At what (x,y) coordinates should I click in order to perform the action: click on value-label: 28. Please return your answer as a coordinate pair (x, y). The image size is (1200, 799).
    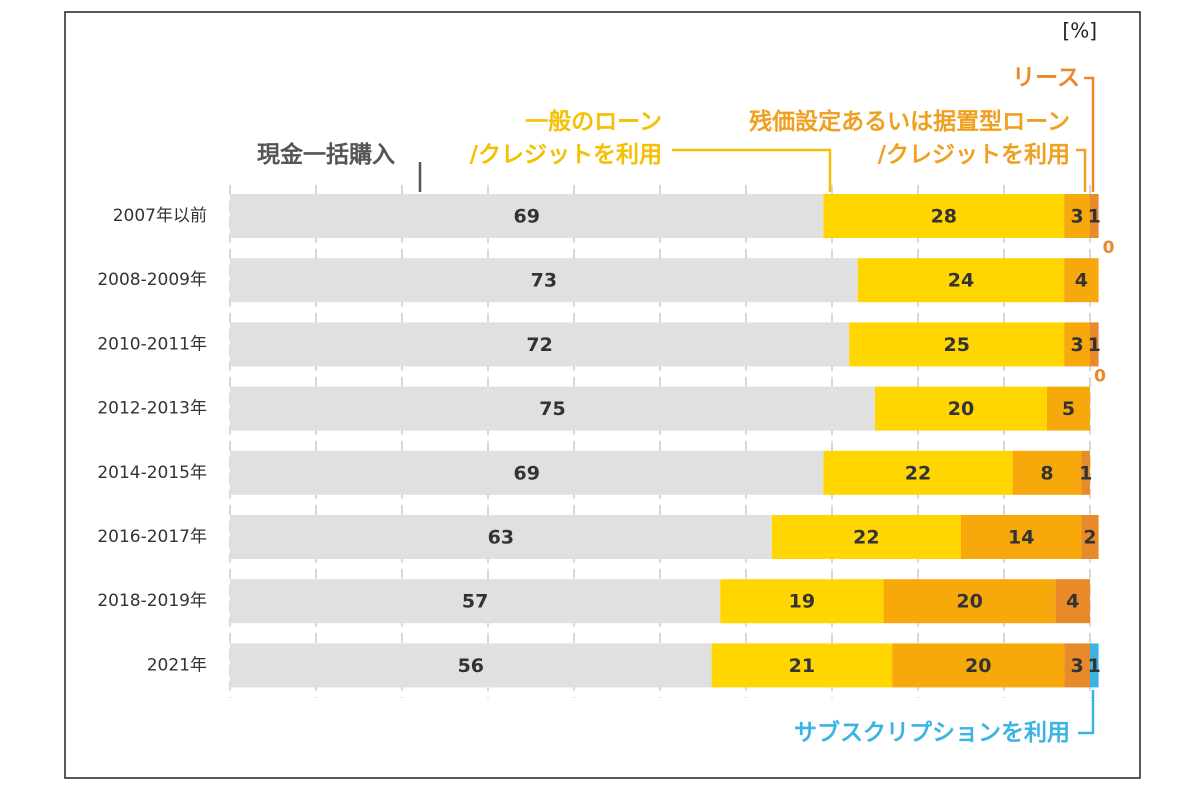
    Looking at the image, I should click on (944, 217).